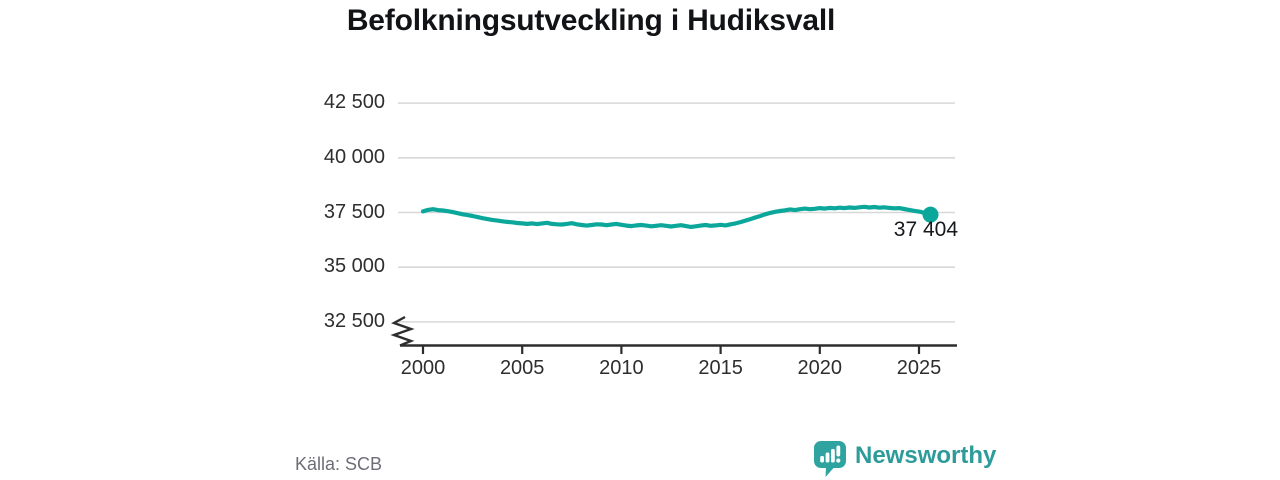  I want to click on population-series-line, so click(676, 216).